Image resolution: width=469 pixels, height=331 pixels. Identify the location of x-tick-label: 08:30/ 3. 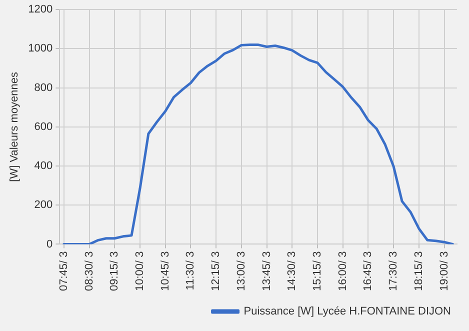
(89, 271).